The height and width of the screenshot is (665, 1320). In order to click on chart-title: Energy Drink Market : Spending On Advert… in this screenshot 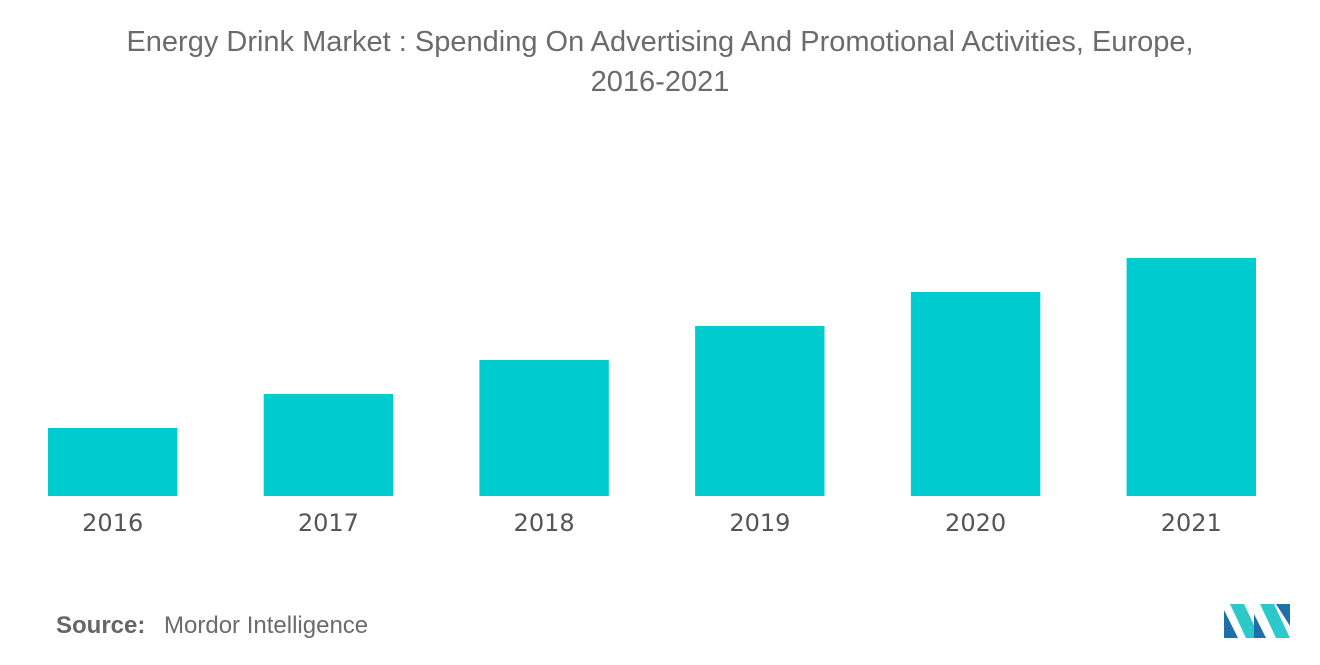, I will do `click(660, 62)`.